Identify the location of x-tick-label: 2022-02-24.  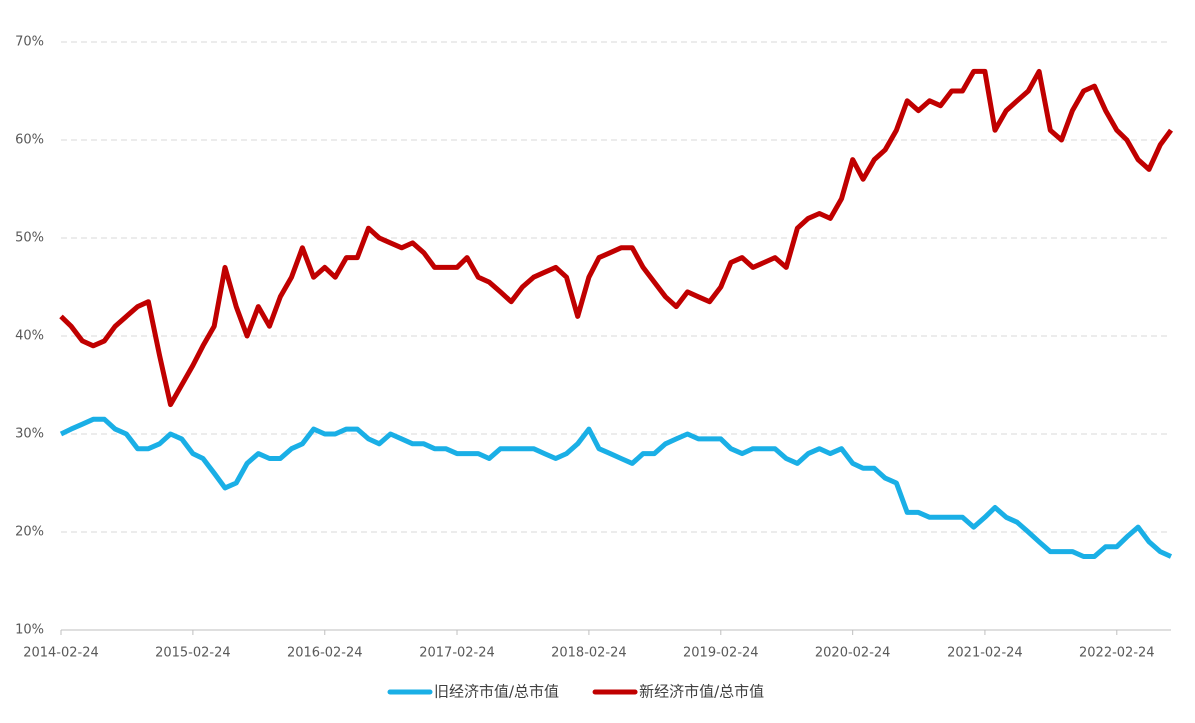
(1117, 653).